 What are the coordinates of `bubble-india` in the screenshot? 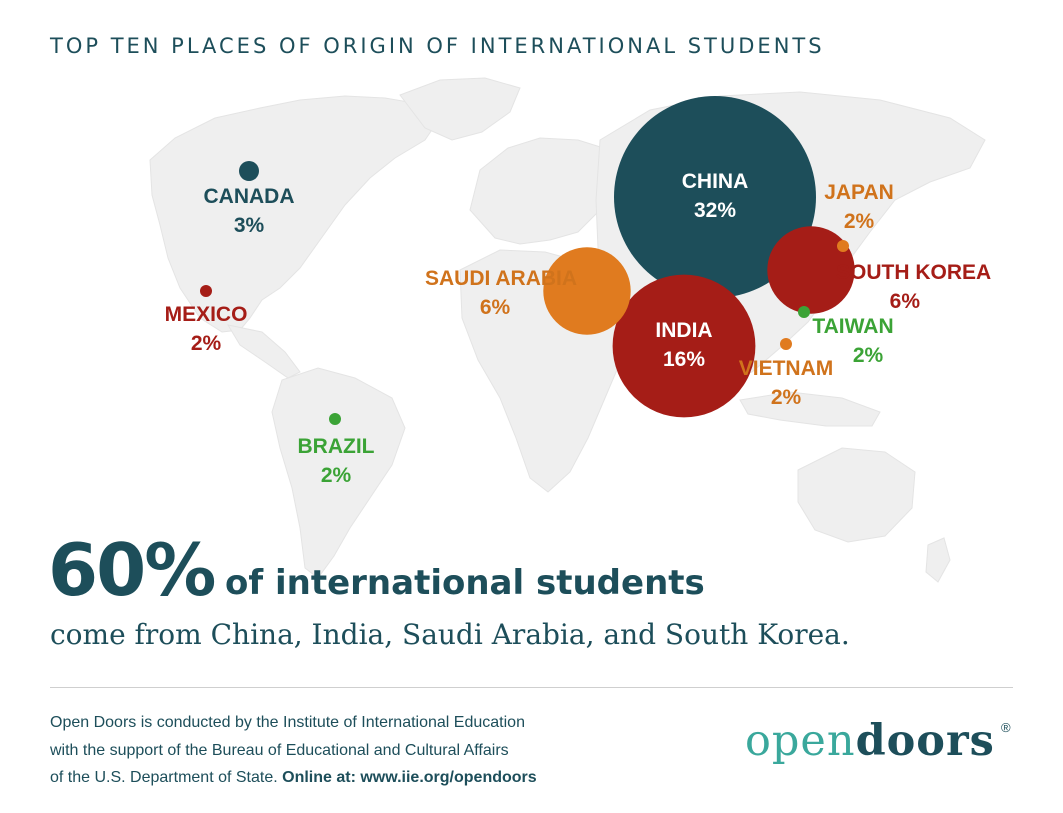 It's located at (684, 346).